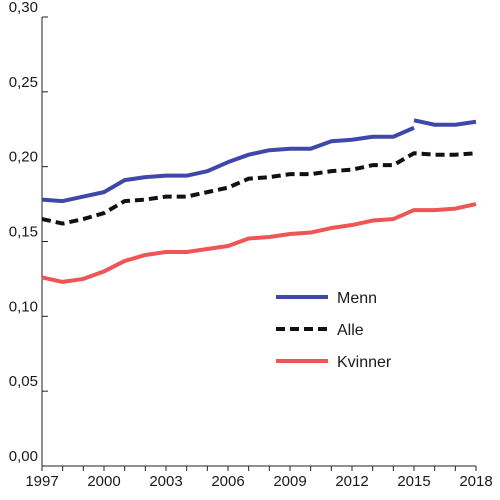 This screenshot has width=500, height=500. I want to click on x-tick-label: 2000, so click(103, 481).